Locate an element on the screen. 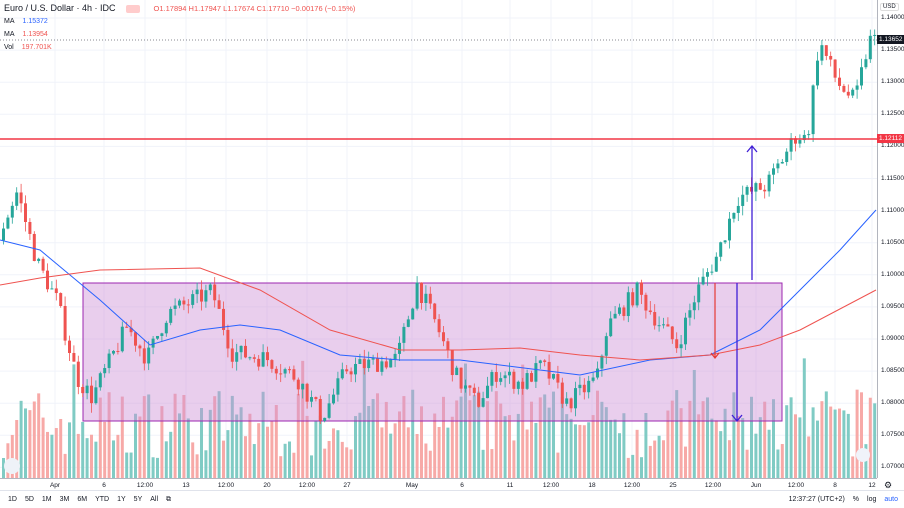  auto-toggle: auto is located at coordinates (891, 499).